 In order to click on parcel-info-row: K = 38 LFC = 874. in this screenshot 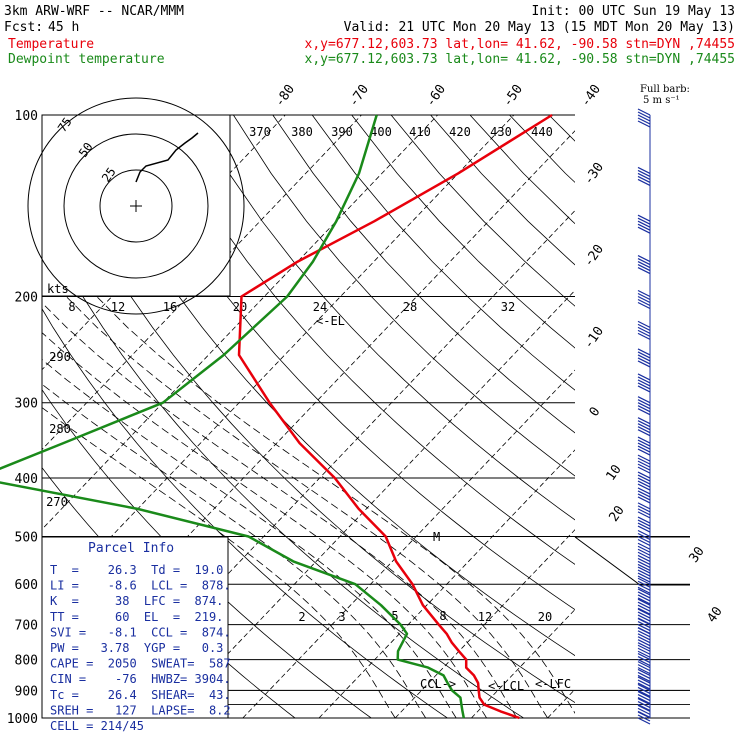, I will do `click(136, 601)`.